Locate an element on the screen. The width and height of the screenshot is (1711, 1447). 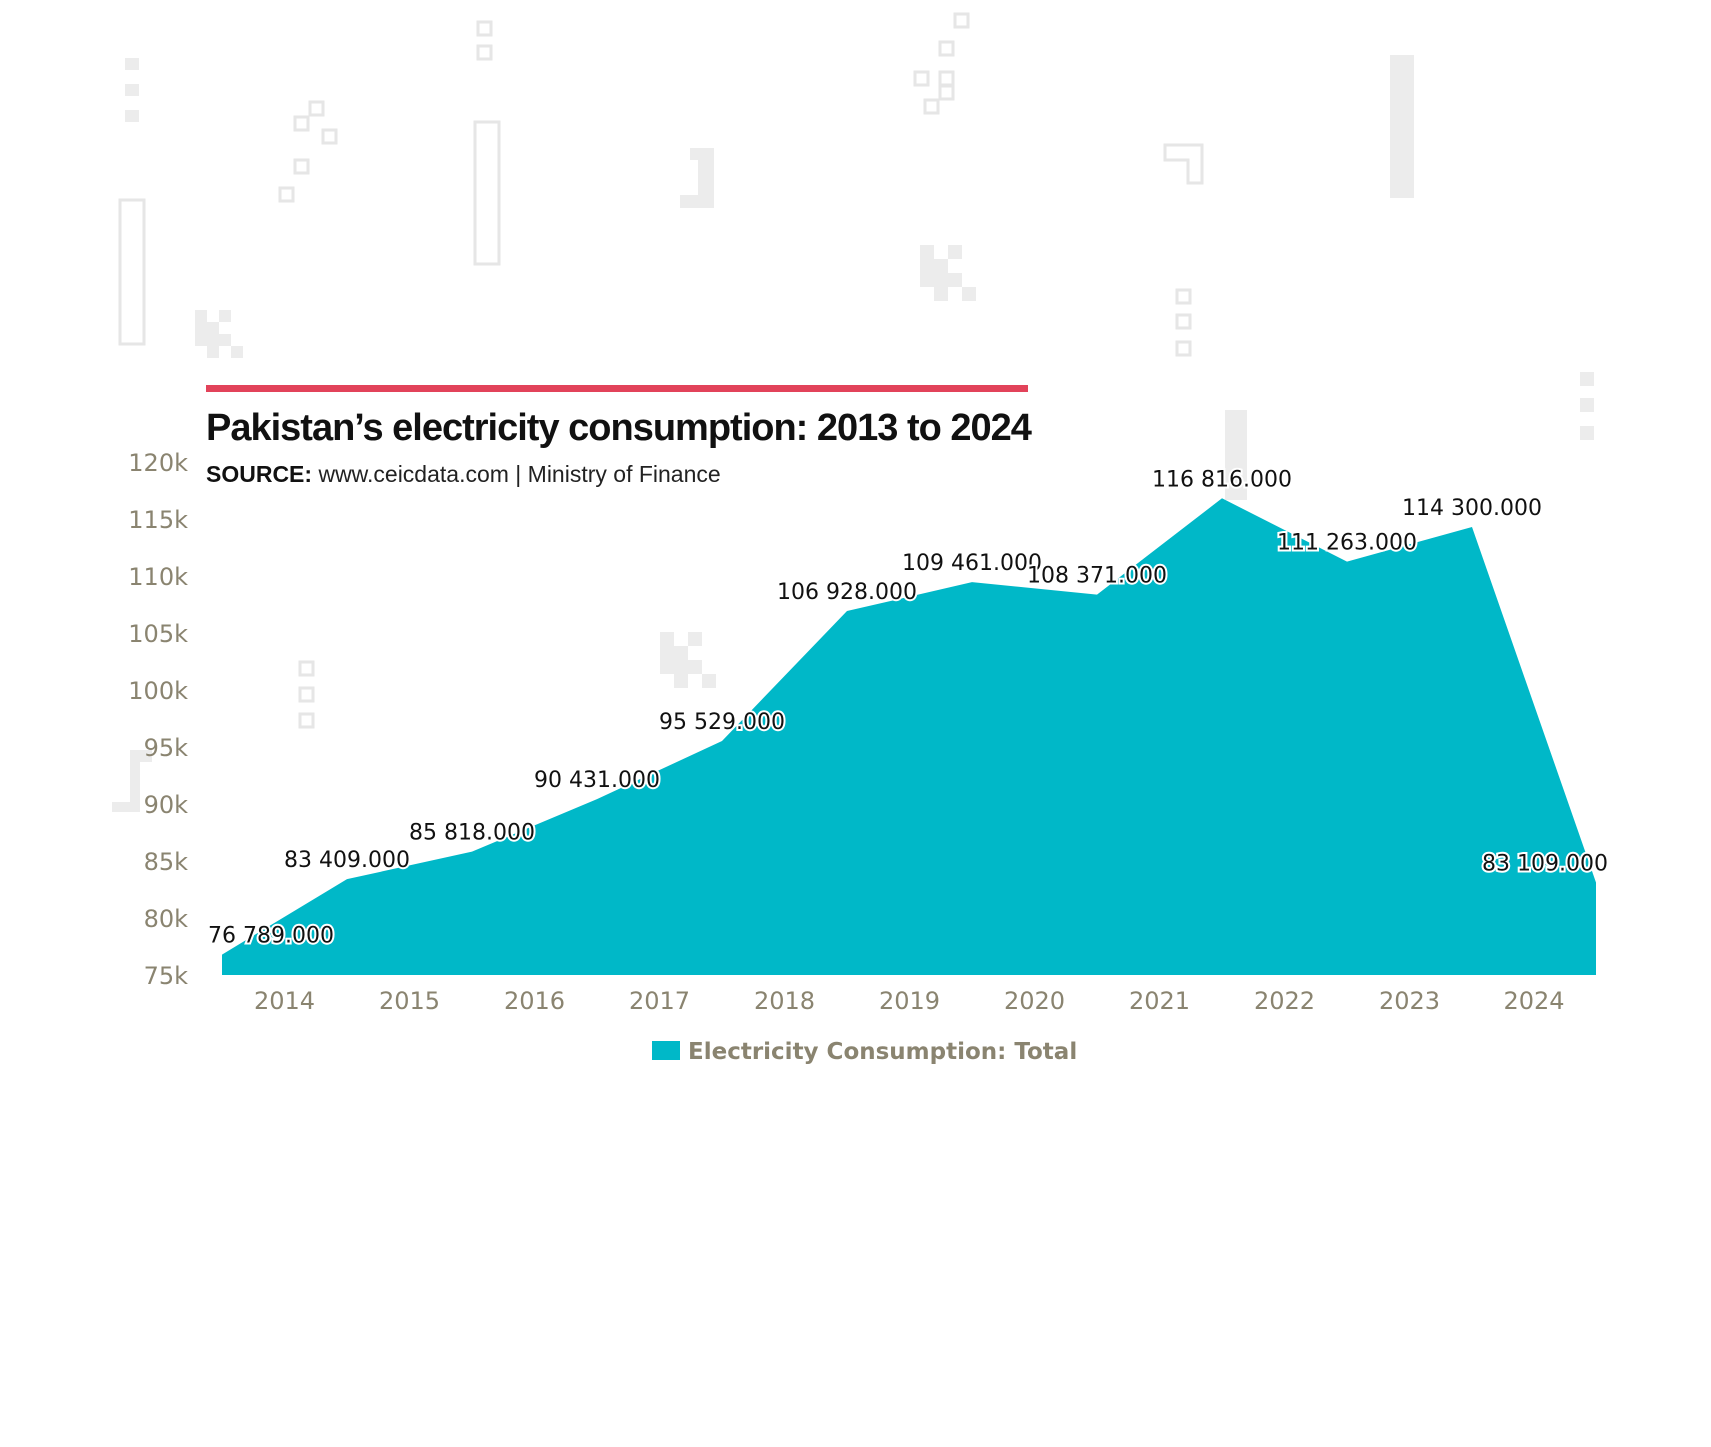
y-tick-label: 110k is located at coordinates (158, 577).